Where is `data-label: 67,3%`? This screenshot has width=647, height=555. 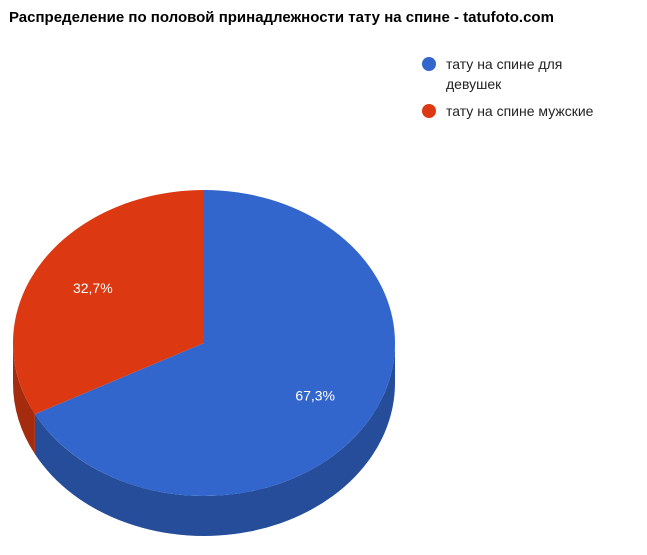
data-label: 67,3% is located at coordinates (315, 396).